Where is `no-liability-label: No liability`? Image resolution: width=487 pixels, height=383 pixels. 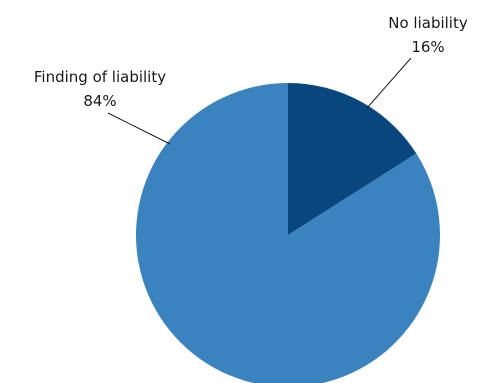
no-liability-label: No liability is located at coordinates (428, 23).